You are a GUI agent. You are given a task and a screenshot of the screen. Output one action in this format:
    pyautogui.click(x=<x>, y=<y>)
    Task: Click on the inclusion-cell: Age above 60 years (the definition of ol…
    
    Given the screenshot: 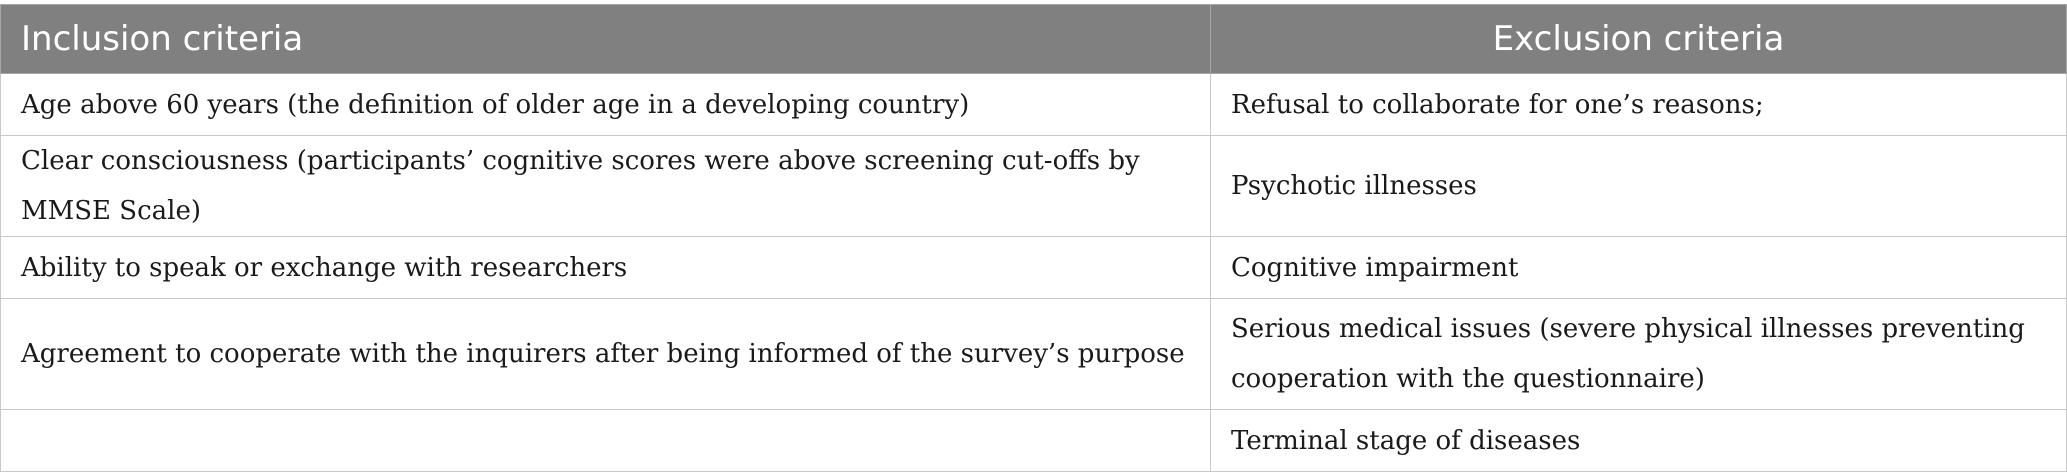 What is the action you would take?
    pyautogui.click(x=605, y=104)
    